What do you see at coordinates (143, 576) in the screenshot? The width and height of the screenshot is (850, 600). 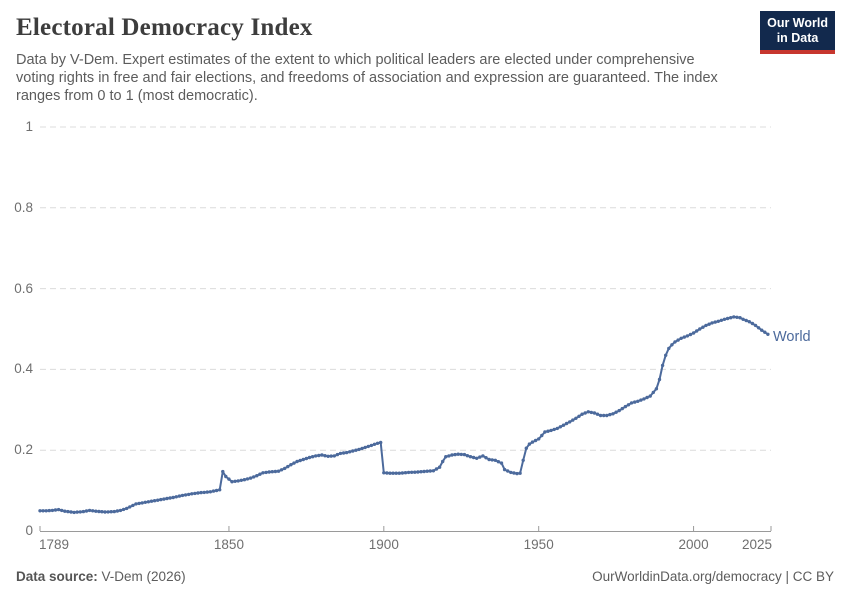 I see `data-source-value: V-Dem (2026)` at bounding box center [143, 576].